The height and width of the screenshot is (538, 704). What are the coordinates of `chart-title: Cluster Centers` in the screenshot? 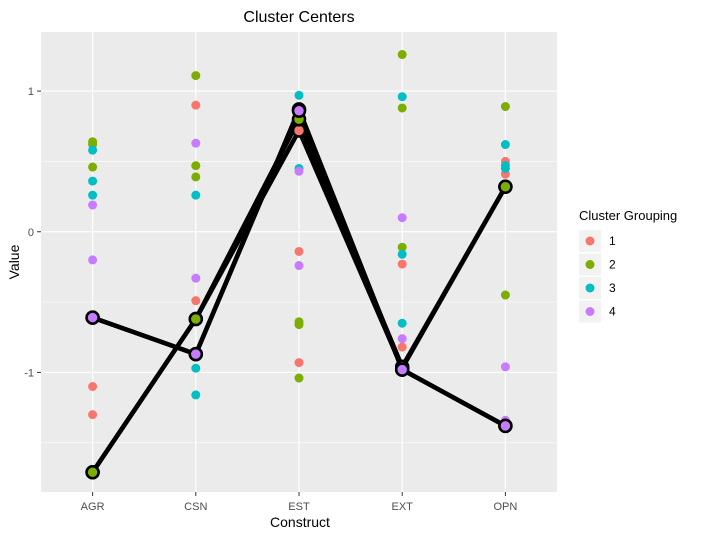 It's located at (298, 17).